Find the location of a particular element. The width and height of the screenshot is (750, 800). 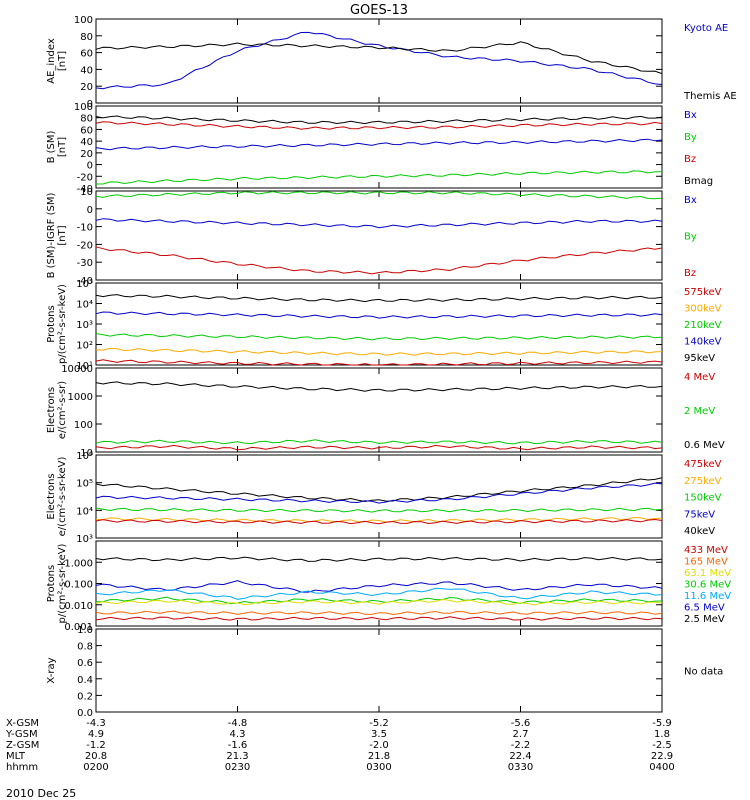

ephem-value: 3.5 is located at coordinates (379, 734).